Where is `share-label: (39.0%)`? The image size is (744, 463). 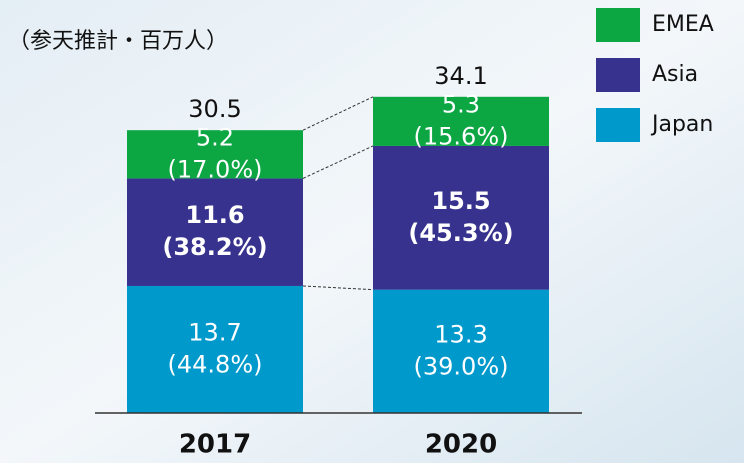
share-label: (39.0%) is located at coordinates (461, 366).